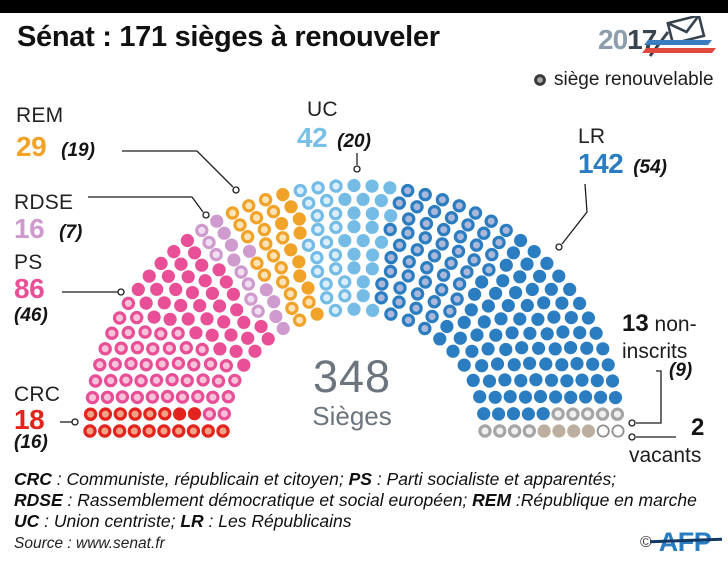 The height and width of the screenshot is (566, 728). I want to click on legend-renewable: siège renouvelable, so click(623, 80).